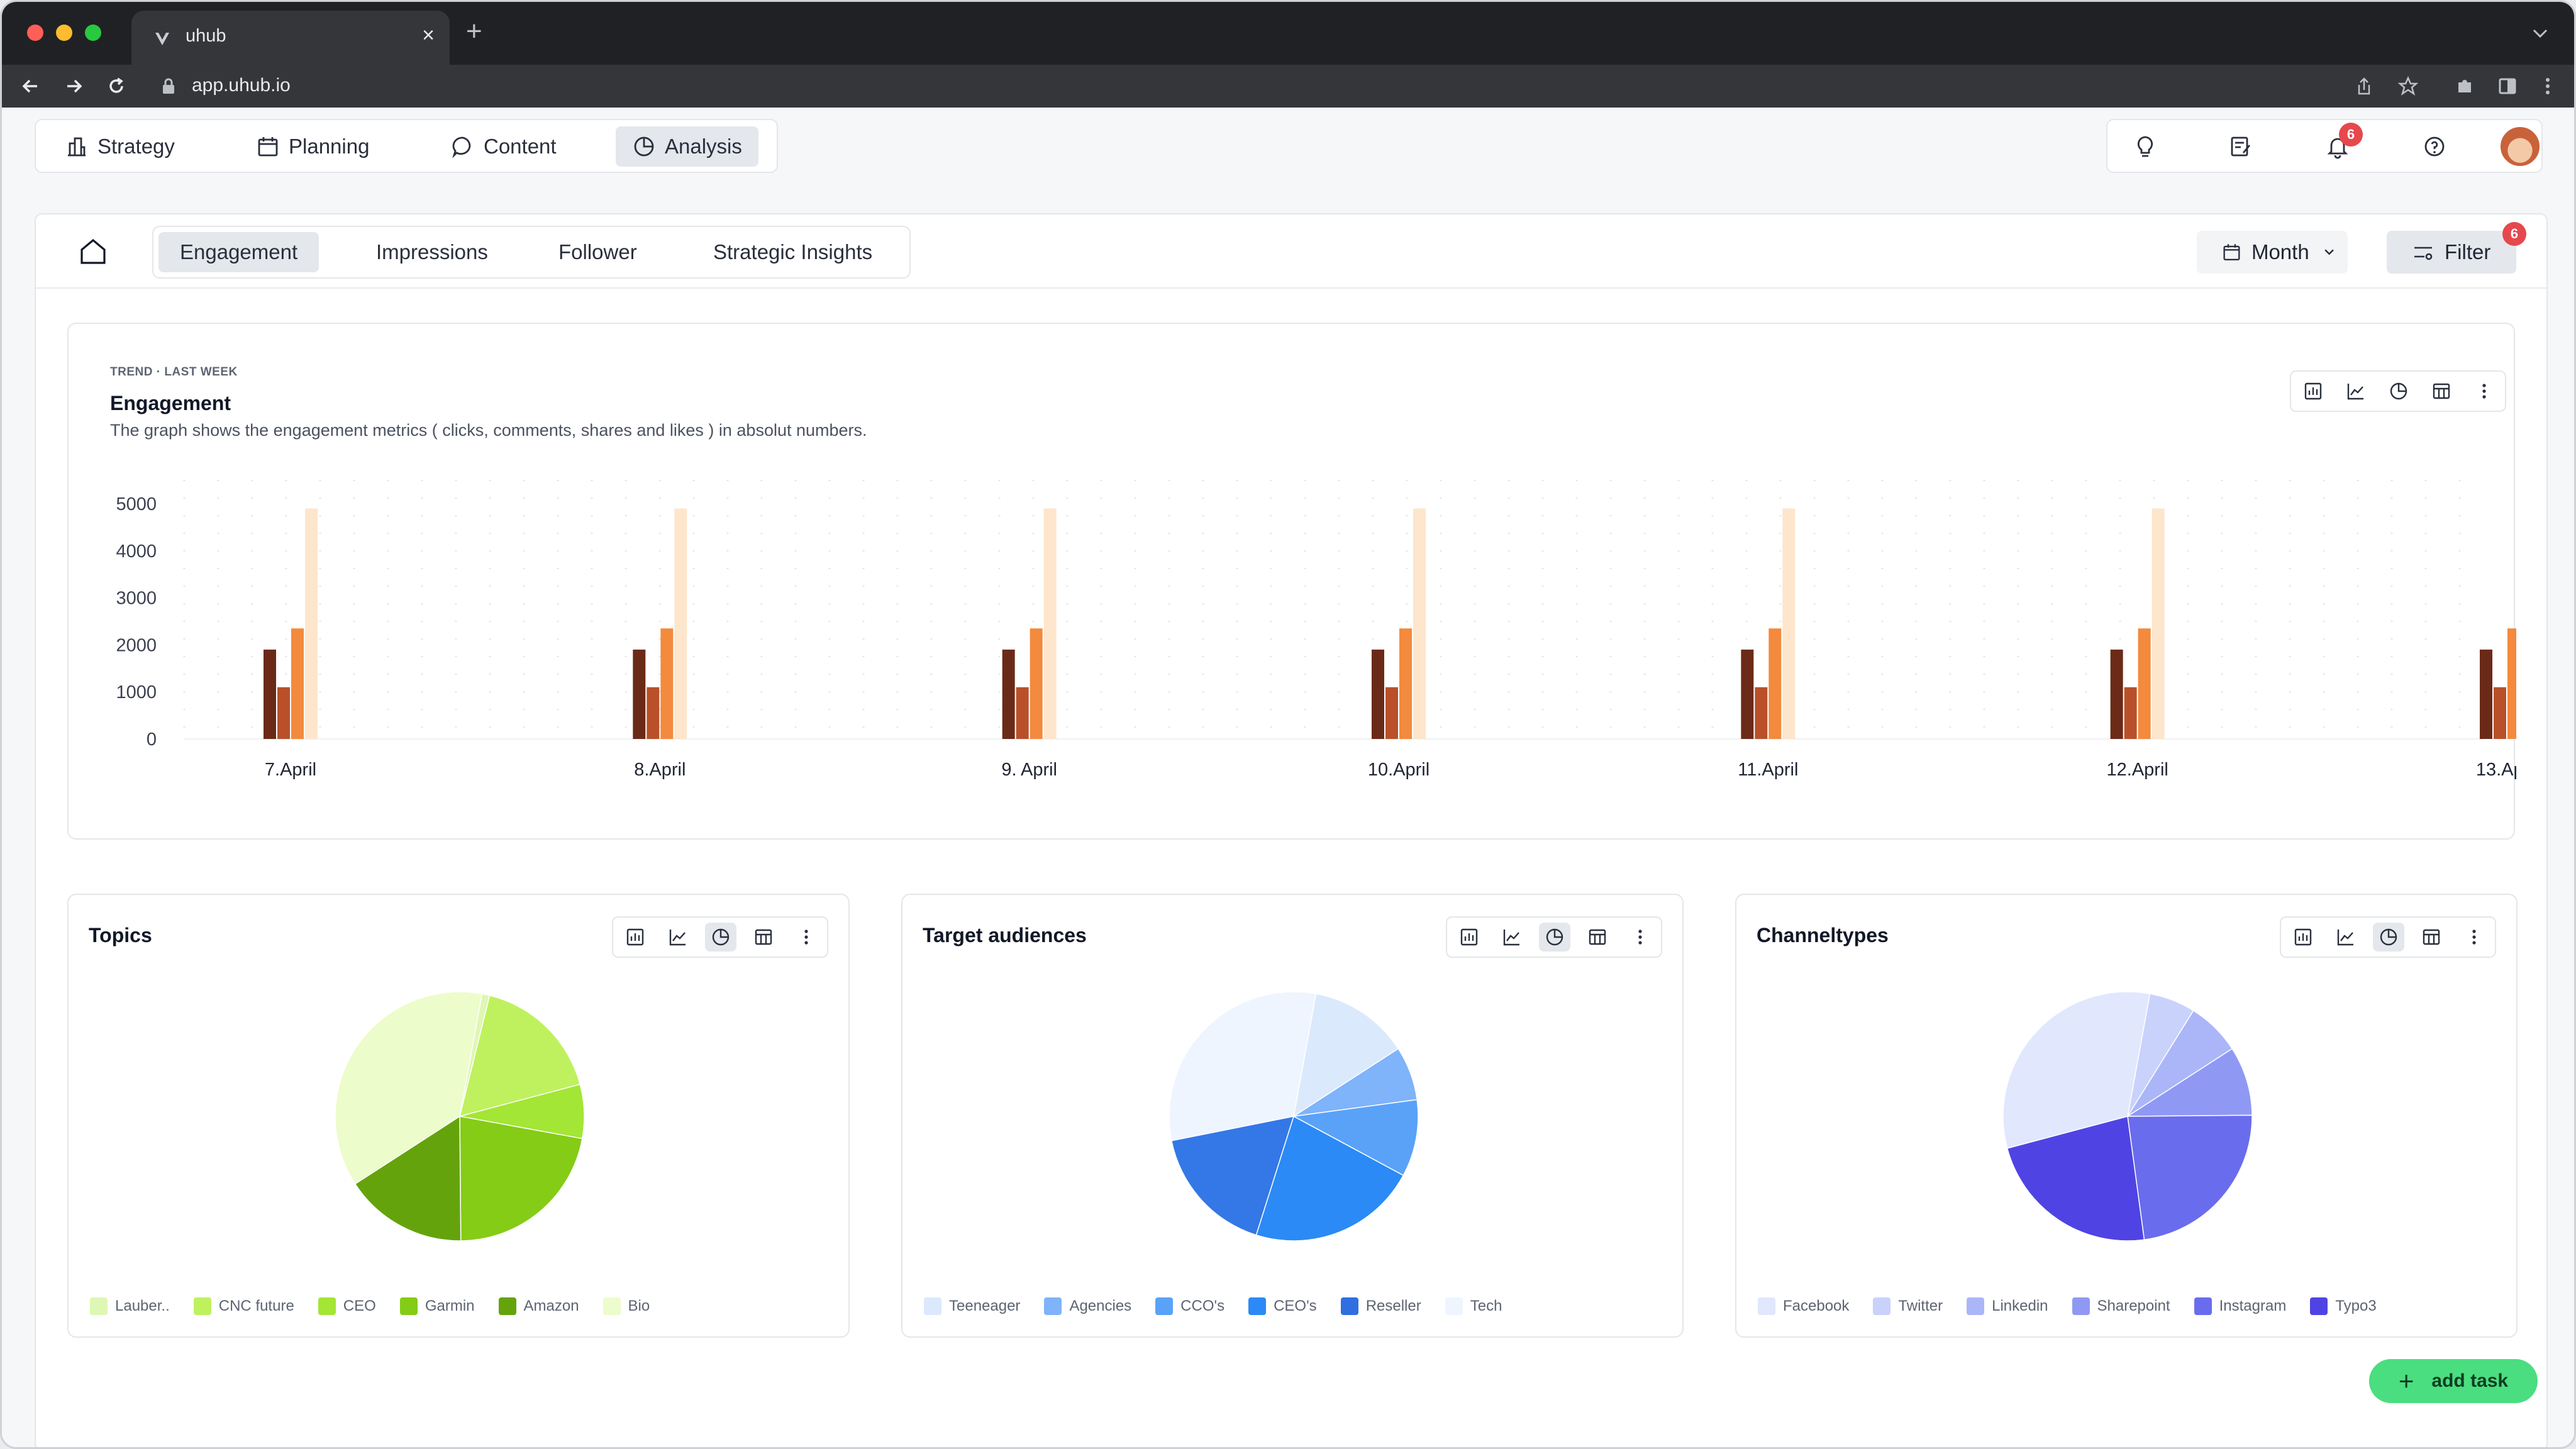  What do you see at coordinates (2240, 146) in the screenshot?
I see `task-list-icon` at bounding box center [2240, 146].